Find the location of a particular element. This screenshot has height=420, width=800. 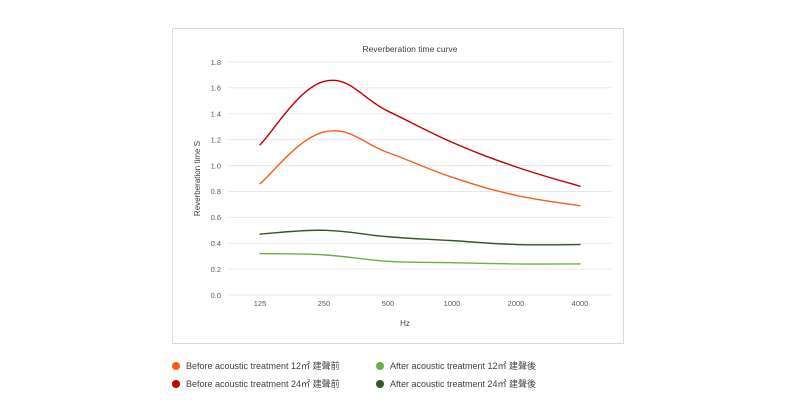

legend-item-series-2: After acoustic treatment 12㎡ 建聲後 is located at coordinates (456, 365).